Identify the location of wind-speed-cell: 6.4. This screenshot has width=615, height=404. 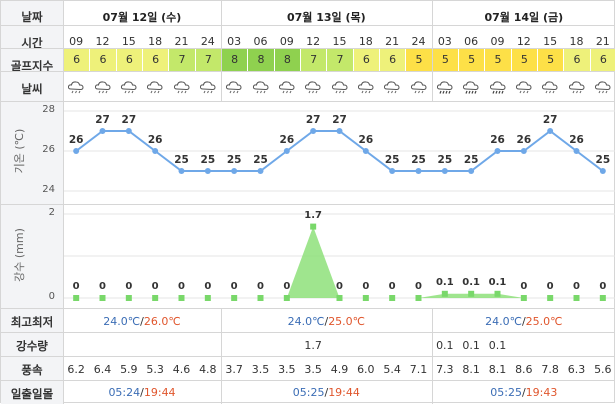
(102, 369).